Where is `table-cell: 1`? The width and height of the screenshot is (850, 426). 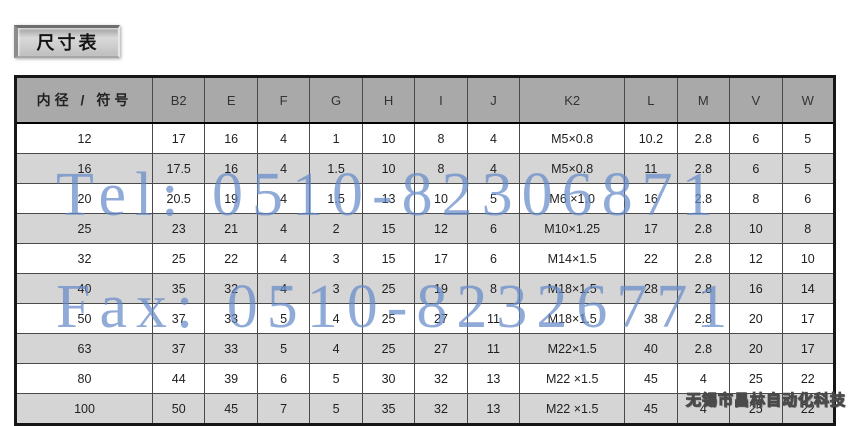 table-cell: 1 is located at coordinates (336, 138).